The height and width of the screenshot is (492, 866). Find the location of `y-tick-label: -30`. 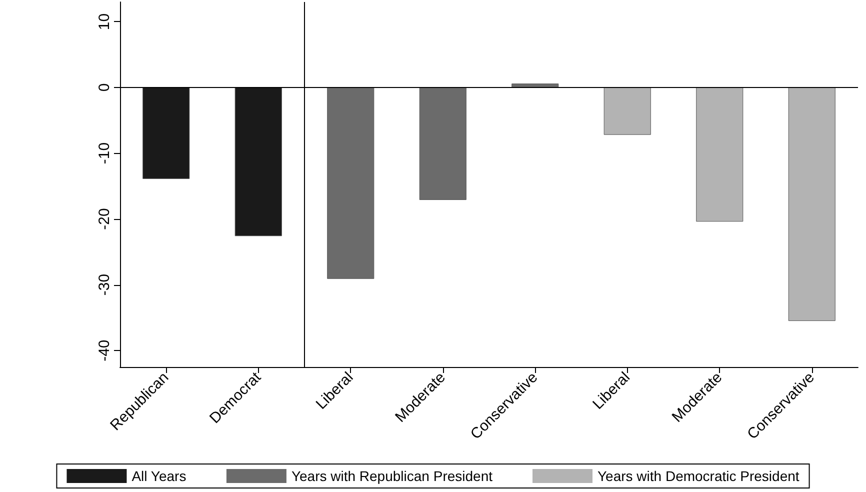

y-tick-label: -30 is located at coordinates (104, 285).